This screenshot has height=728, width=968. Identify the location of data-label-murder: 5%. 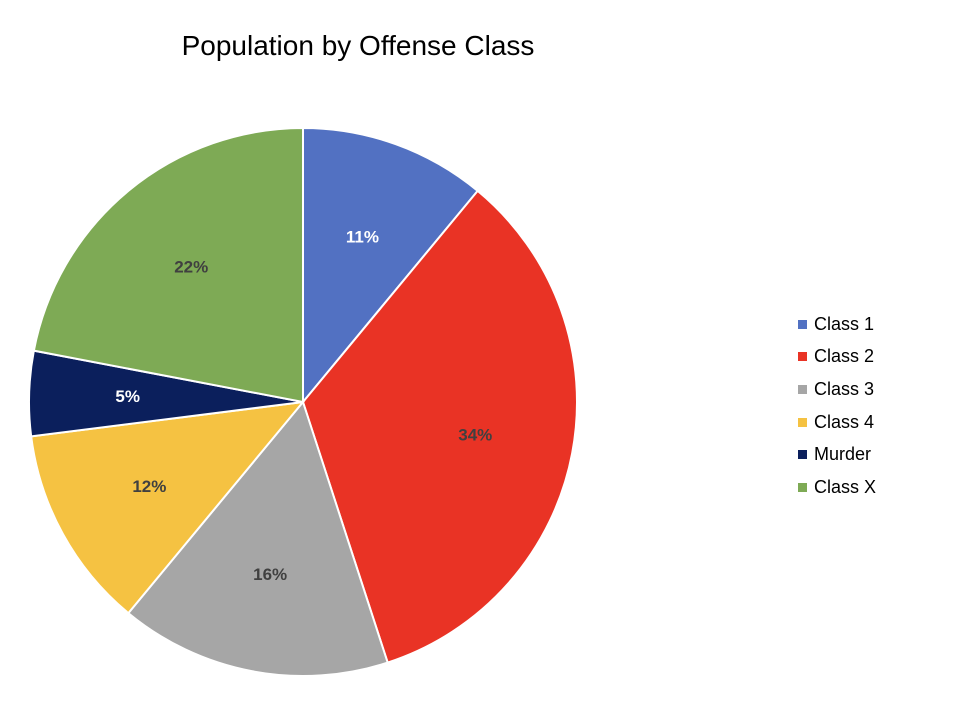
(127, 396).